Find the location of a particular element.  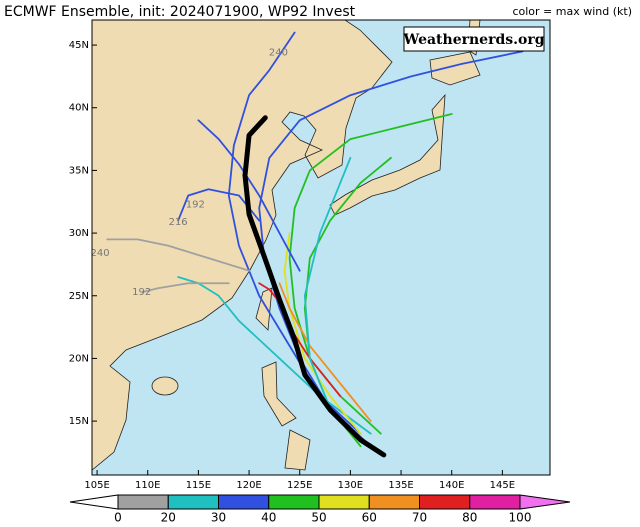

lon-tick-label: 115E is located at coordinates (198, 485).